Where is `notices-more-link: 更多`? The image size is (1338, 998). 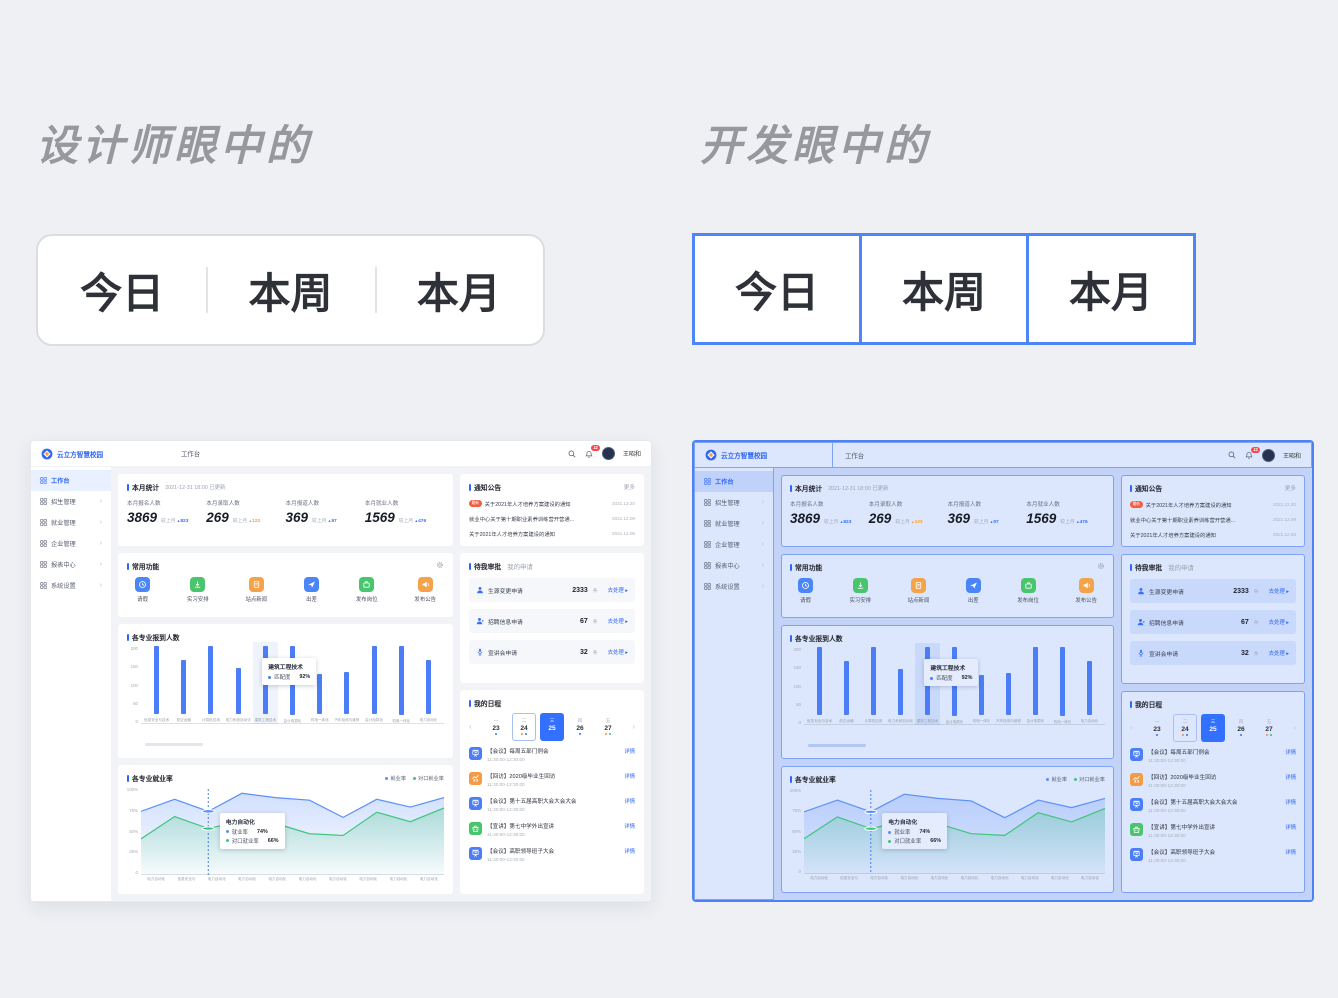 notices-more-link: 更多 is located at coordinates (1290, 489).